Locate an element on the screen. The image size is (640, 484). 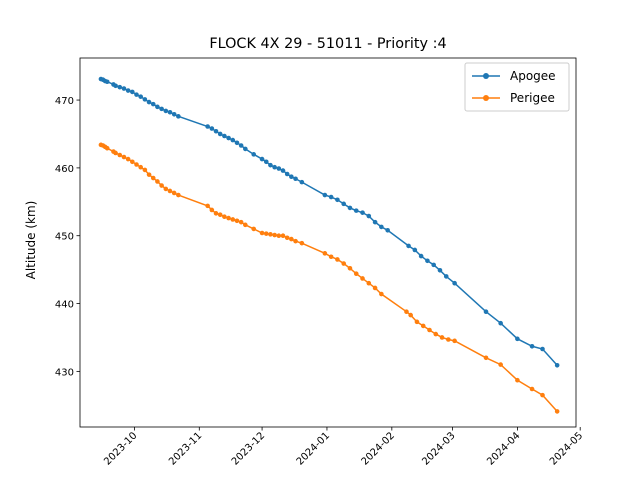
y-tick-label: 430 is located at coordinates (64, 372).